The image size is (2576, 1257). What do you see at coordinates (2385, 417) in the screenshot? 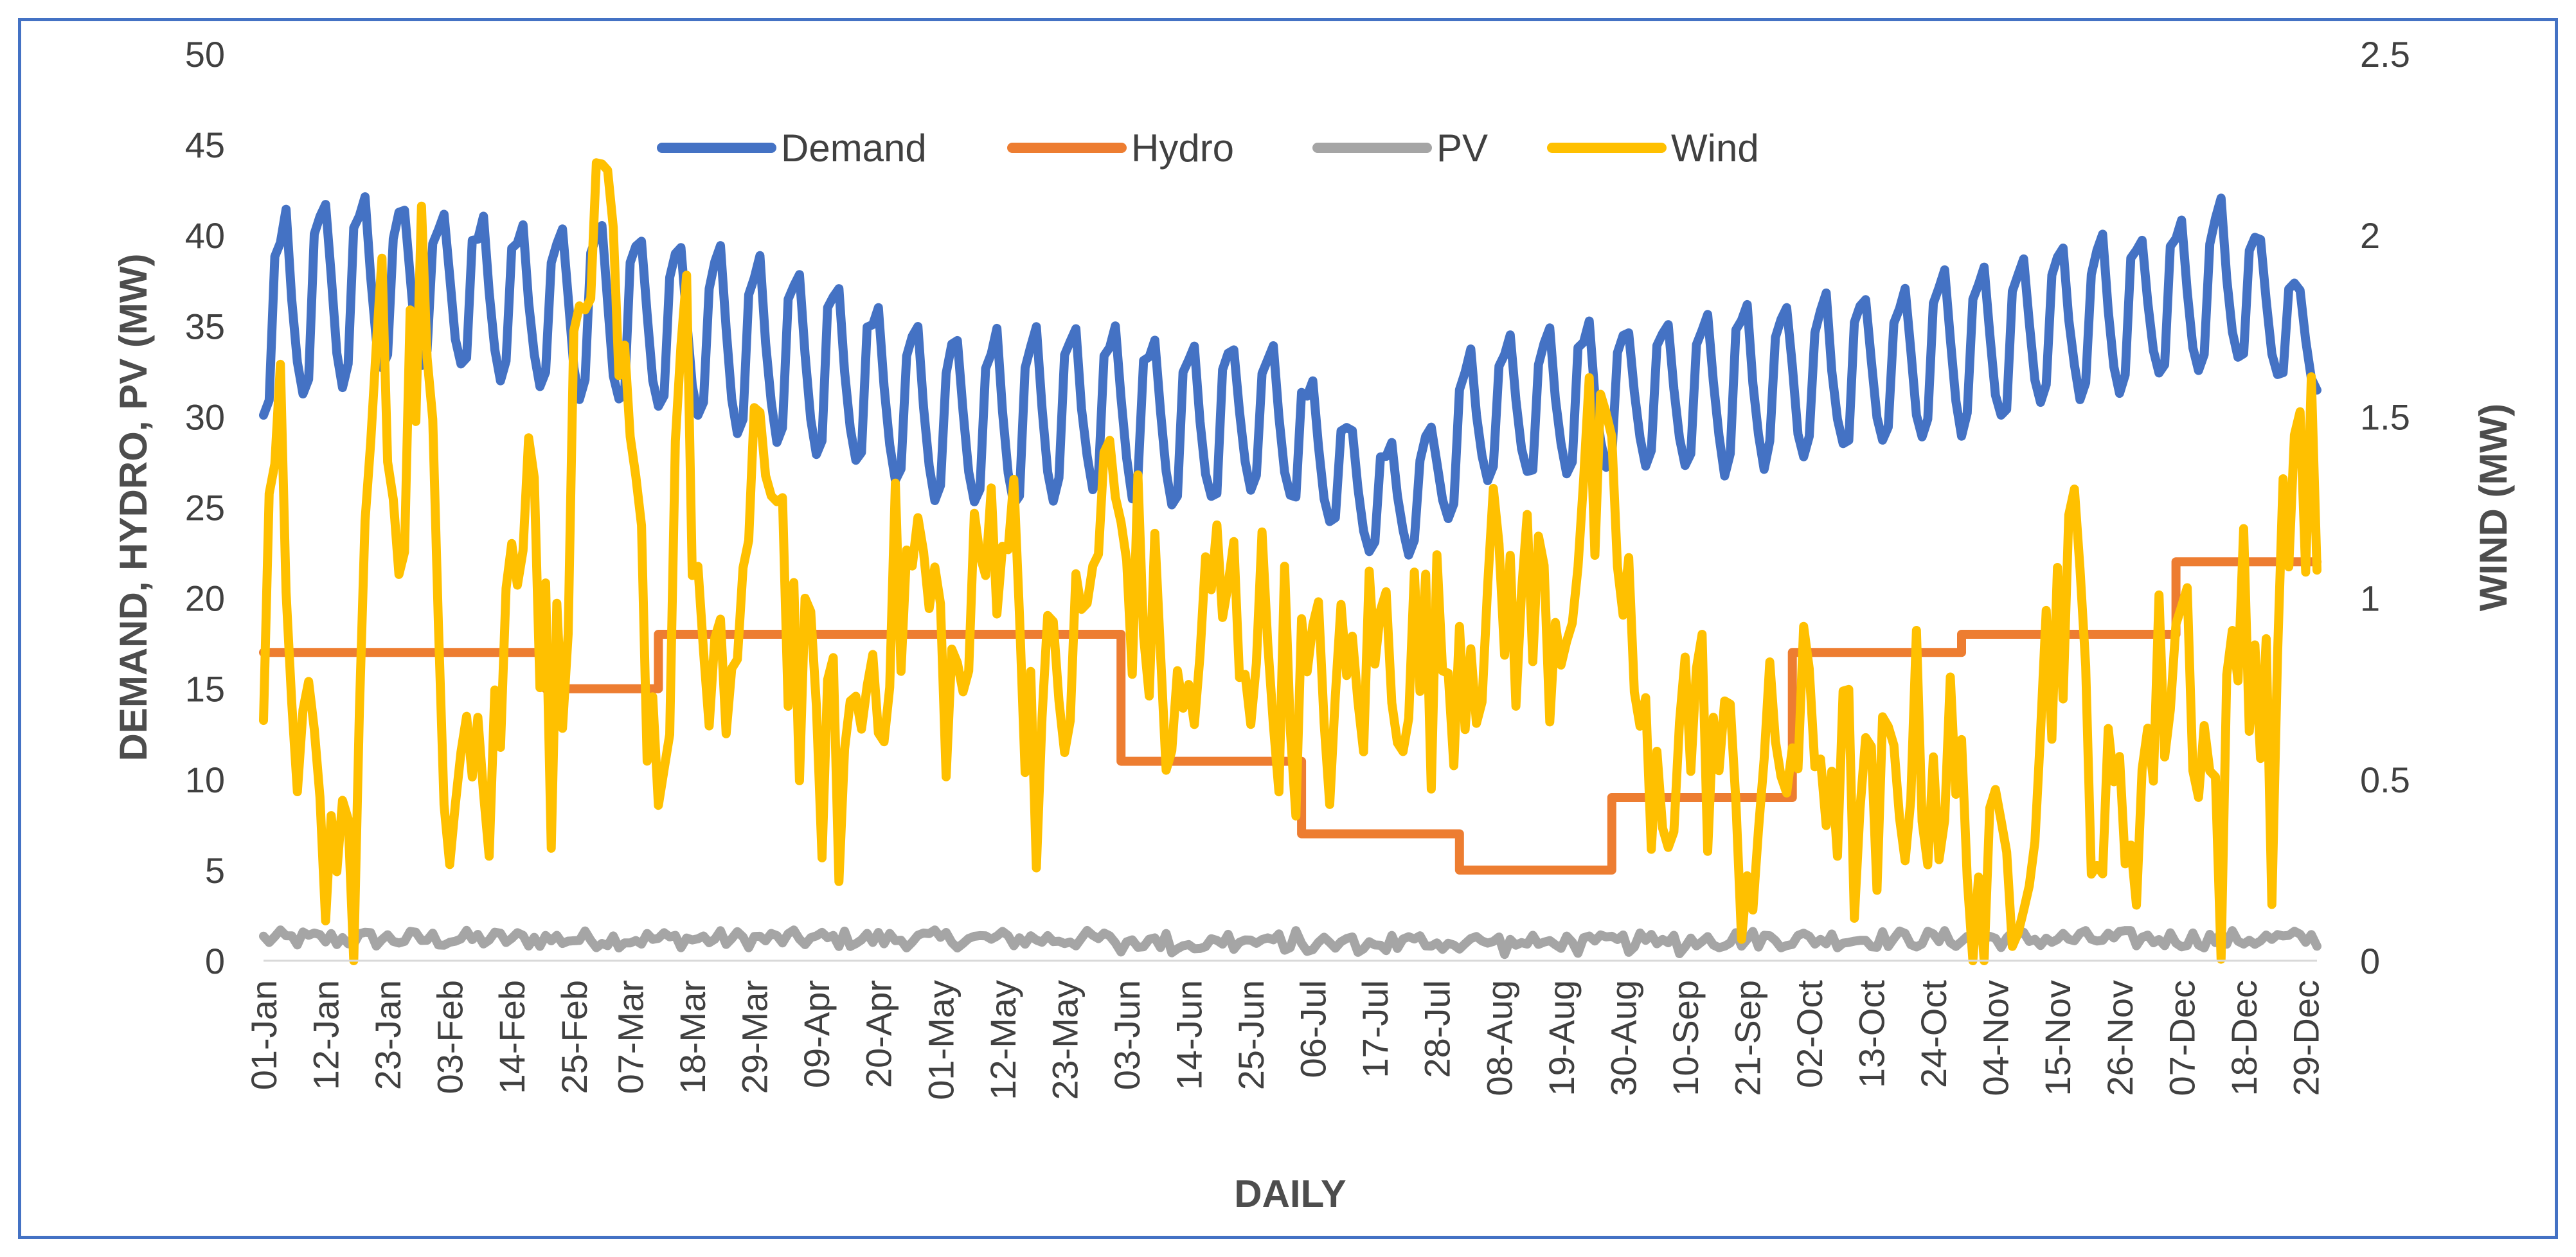
I see `right-tick-label: 1.5` at bounding box center [2385, 417].